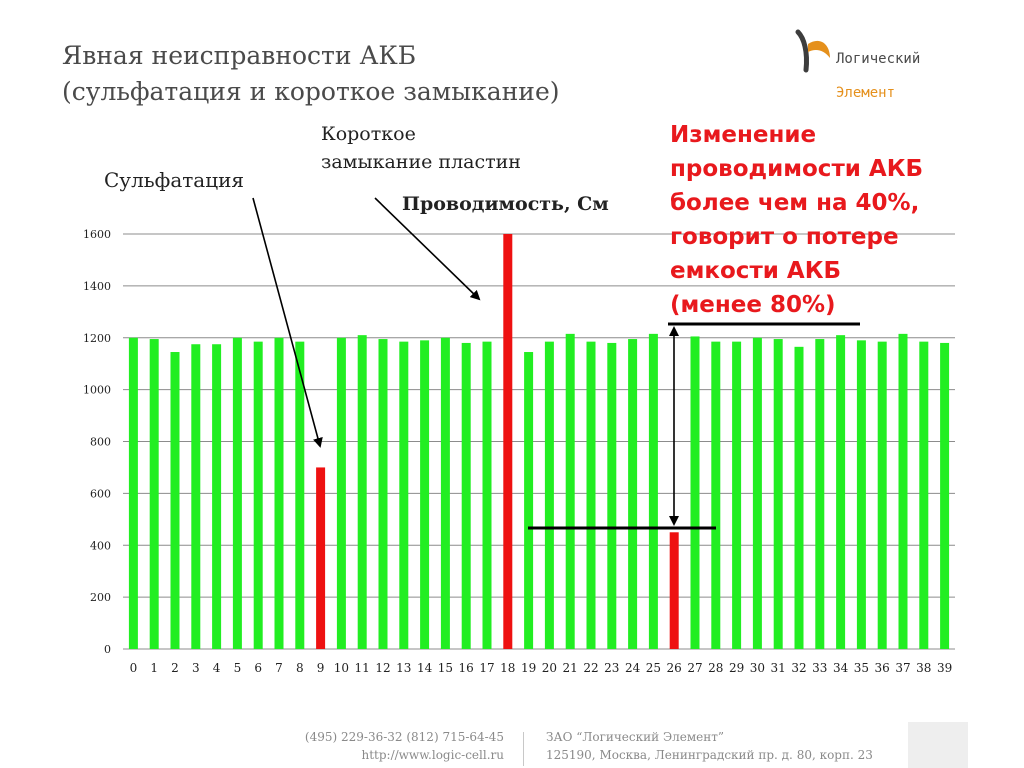 This screenshot has height=768, width=1024. What do you see at coordinates (736, 668) in the screenshot?
I see `x-tick-label: 29` at bounding box center [736, 668].